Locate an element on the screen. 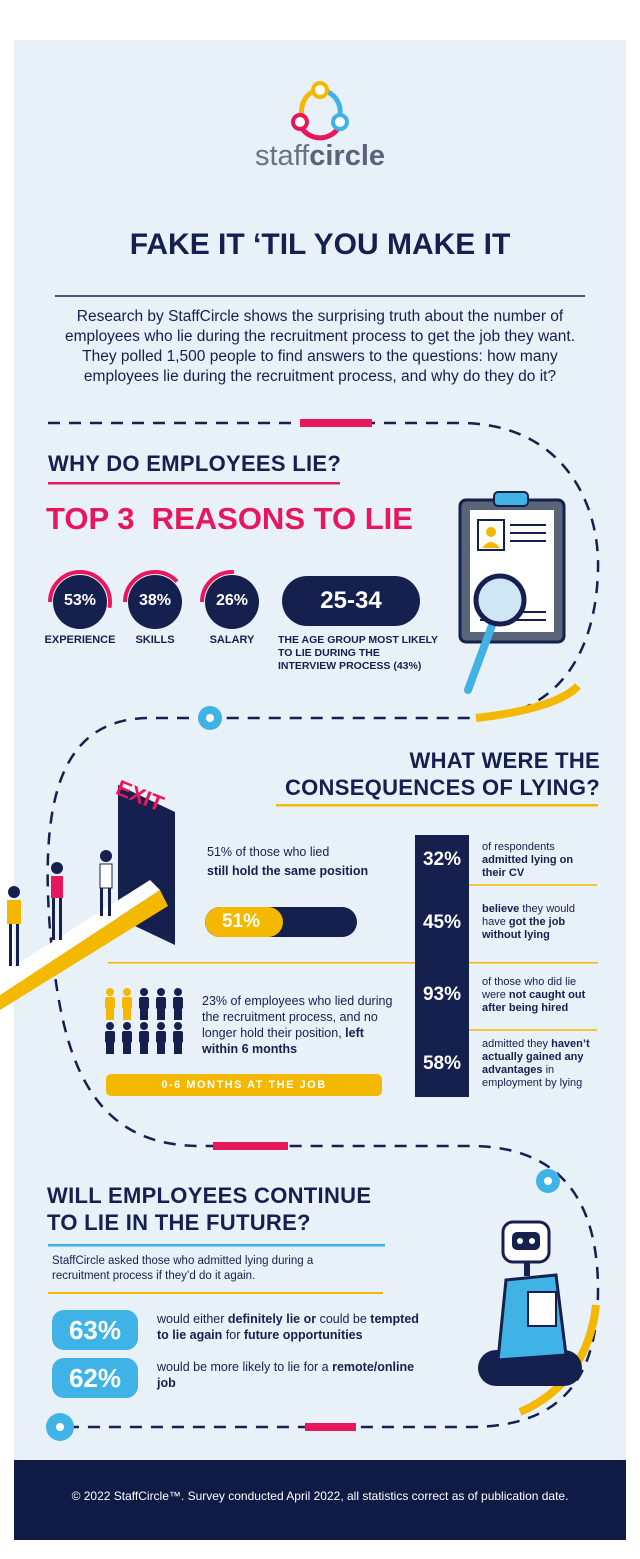 Image resolution: width=640 pixels, height=1559 pixels. still-hold-bold: still hold the same position is located at coordinates (288, 871).